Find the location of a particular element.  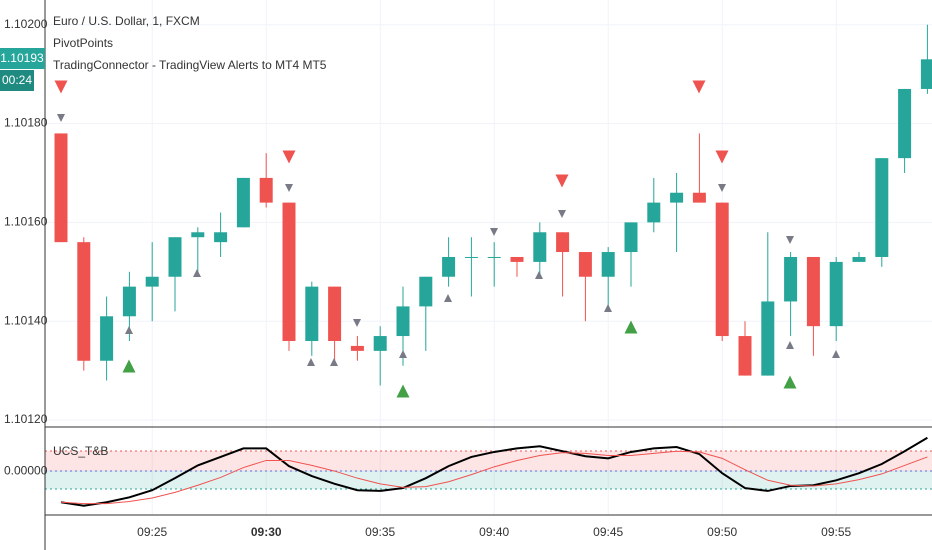

y-tick-label: 1.10180 is located at coordinates (26, 123).